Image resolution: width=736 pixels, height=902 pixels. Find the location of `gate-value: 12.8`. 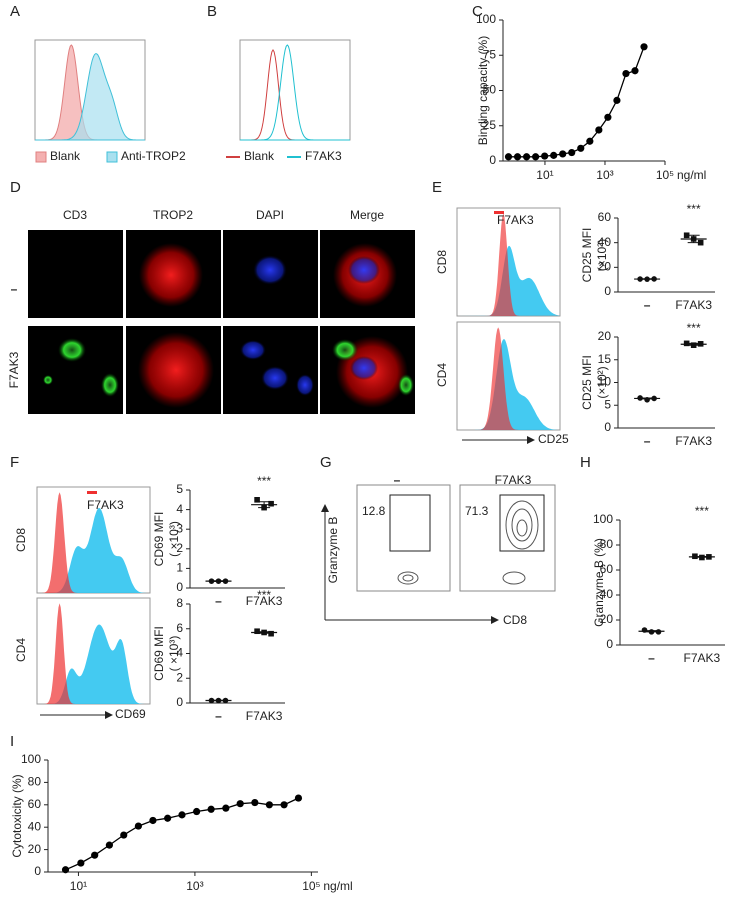

gate-value: 12.8 is located at coordinates (374, 511).